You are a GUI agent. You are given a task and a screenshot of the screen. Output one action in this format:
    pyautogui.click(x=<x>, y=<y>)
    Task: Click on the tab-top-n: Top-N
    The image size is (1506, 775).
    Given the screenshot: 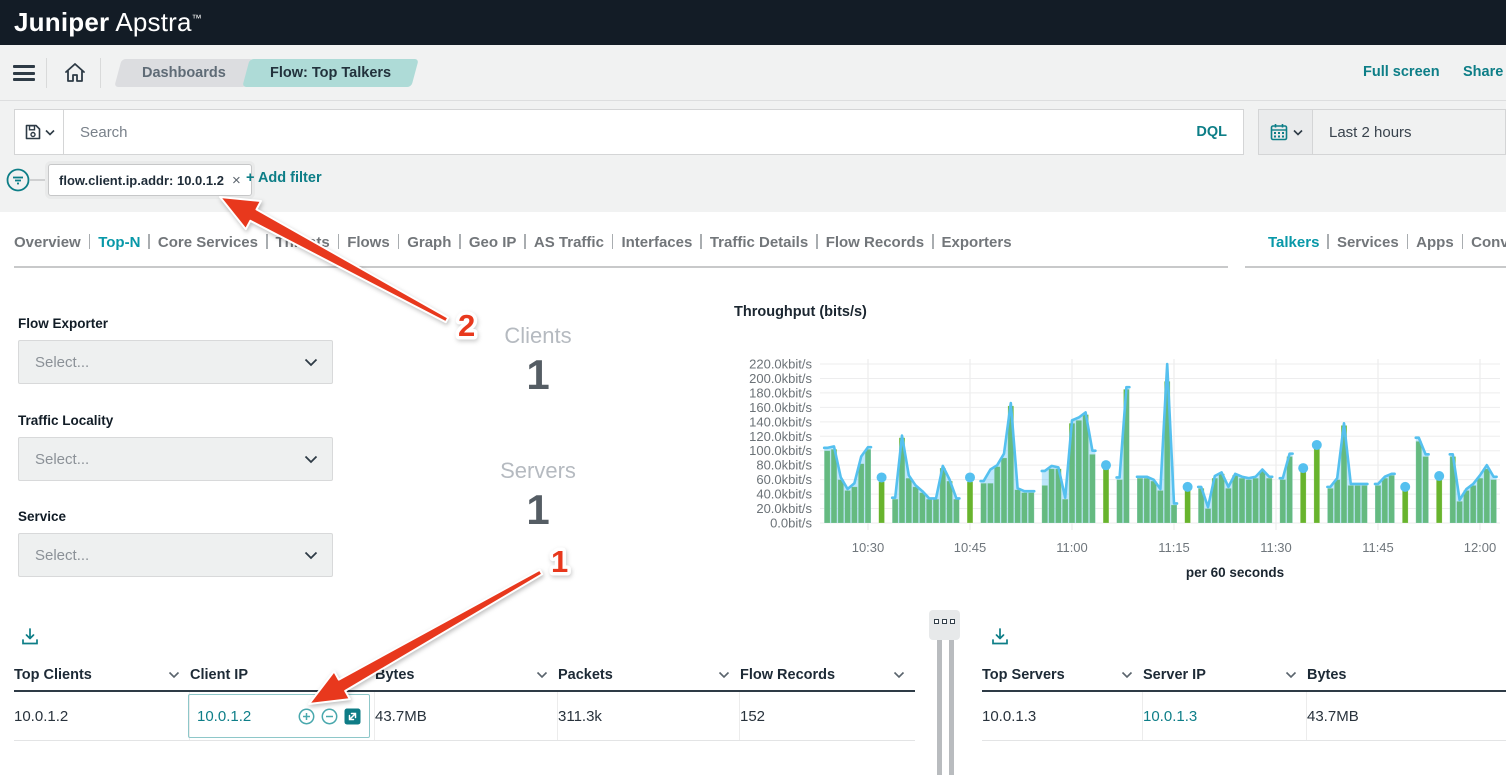 What is the action you would take?
    pyautogui.click(x=119, y=242)
    